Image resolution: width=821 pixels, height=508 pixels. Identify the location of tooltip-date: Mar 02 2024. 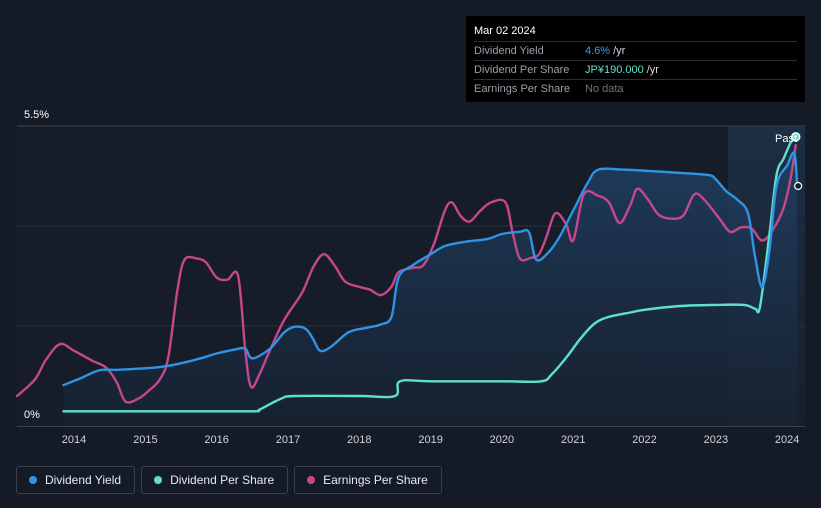
(635, 32).